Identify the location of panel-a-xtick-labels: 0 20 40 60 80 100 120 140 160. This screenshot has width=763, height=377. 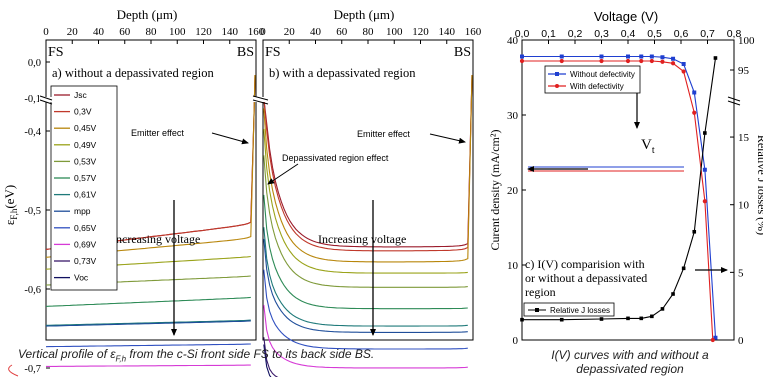
(154, 35).